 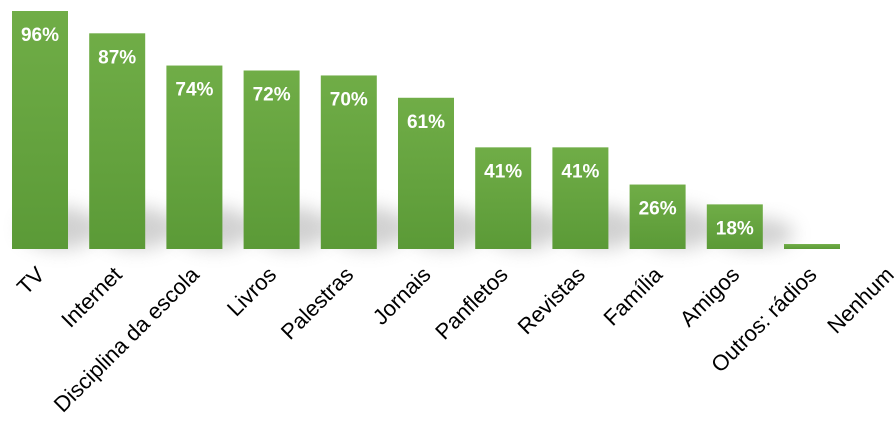 What do you see at coordinates (31, 281) in the screenshot?
I see `category-label-tv: TV` at bounding box center [31, 281].